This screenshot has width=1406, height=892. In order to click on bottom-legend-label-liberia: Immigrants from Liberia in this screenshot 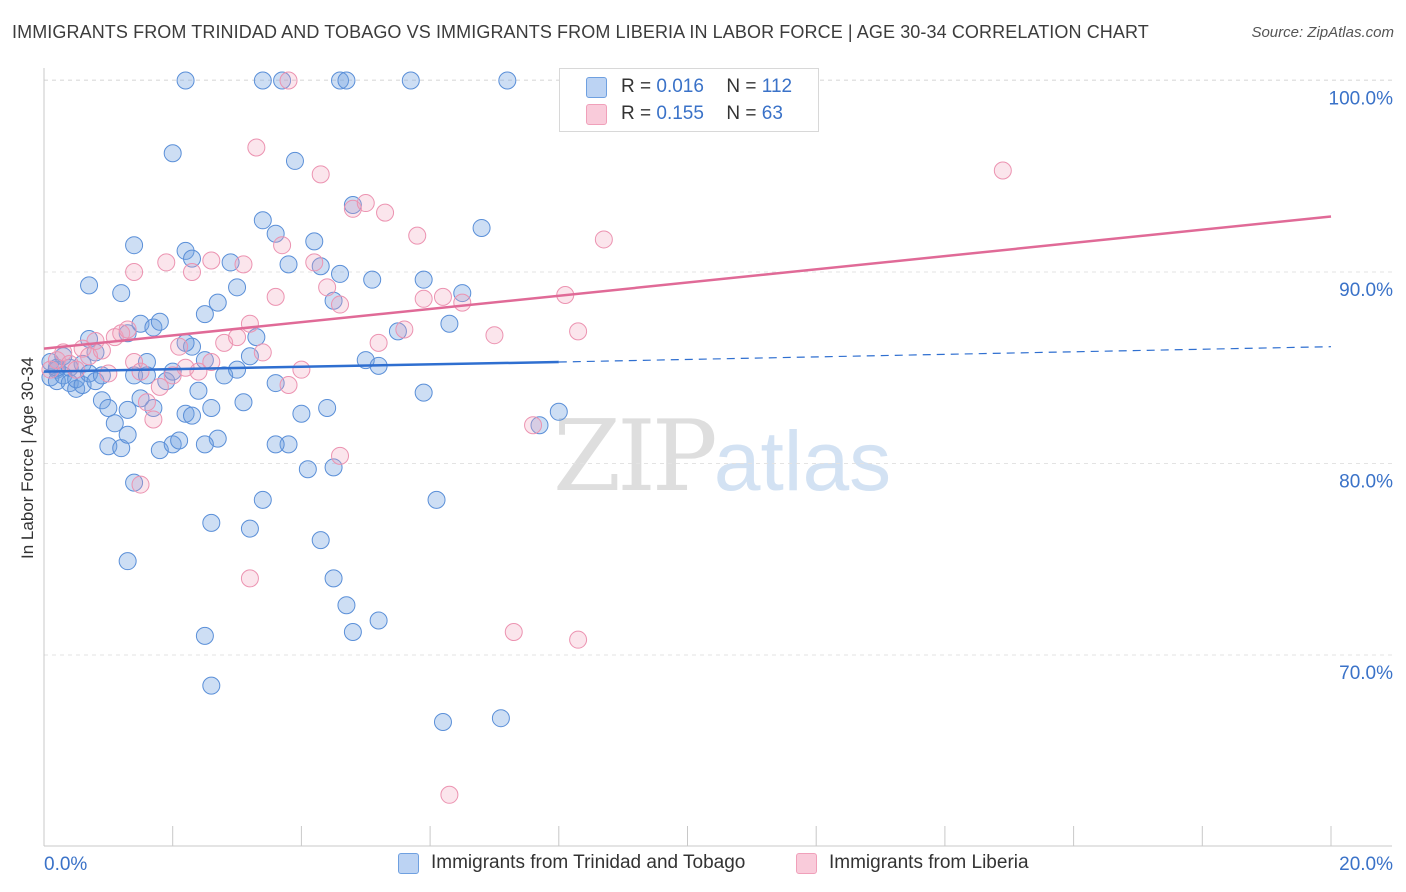, I will do `click(929, 862)`.